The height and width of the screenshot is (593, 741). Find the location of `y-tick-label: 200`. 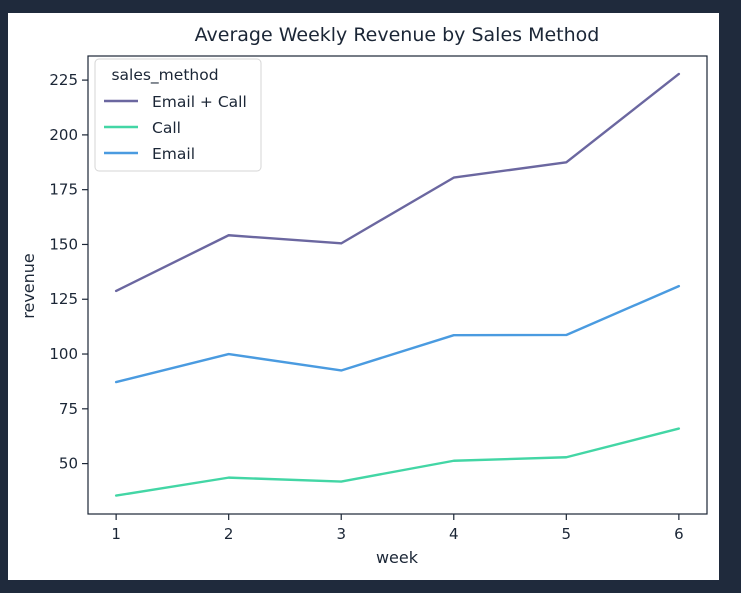

y-tick-label: 200 is located at coordinates (63, 135).